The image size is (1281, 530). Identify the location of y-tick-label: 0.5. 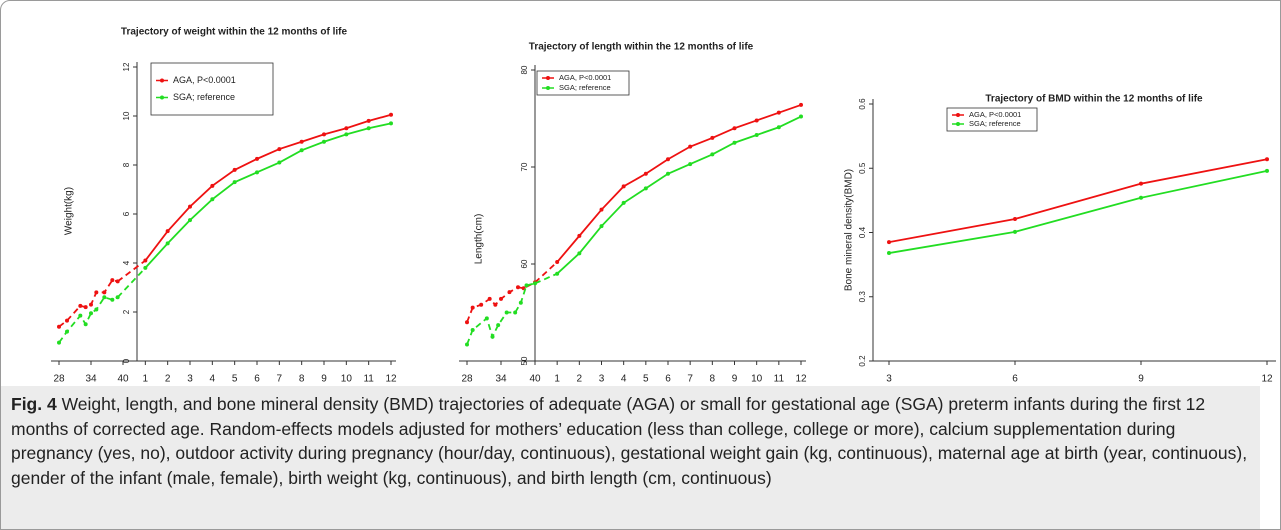
(862, 168).